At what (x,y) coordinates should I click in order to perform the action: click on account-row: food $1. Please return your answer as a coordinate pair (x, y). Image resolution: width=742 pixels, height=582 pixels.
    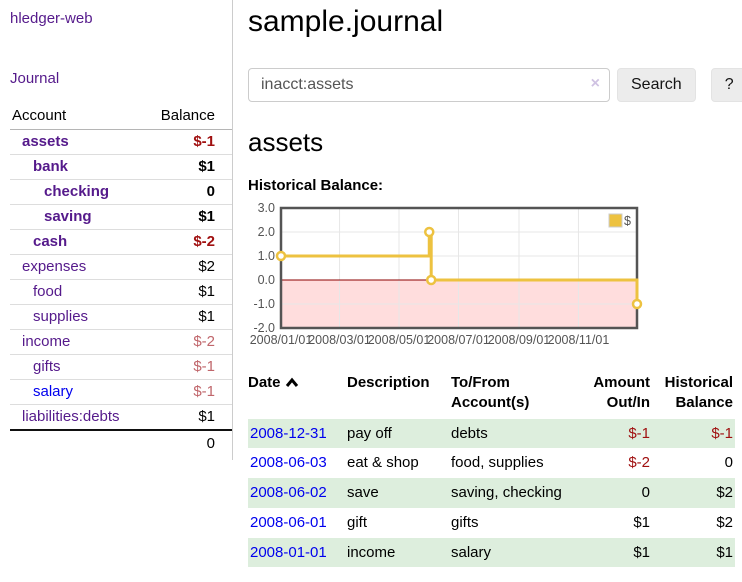
    Looking at the image, I should click on (121, 292).